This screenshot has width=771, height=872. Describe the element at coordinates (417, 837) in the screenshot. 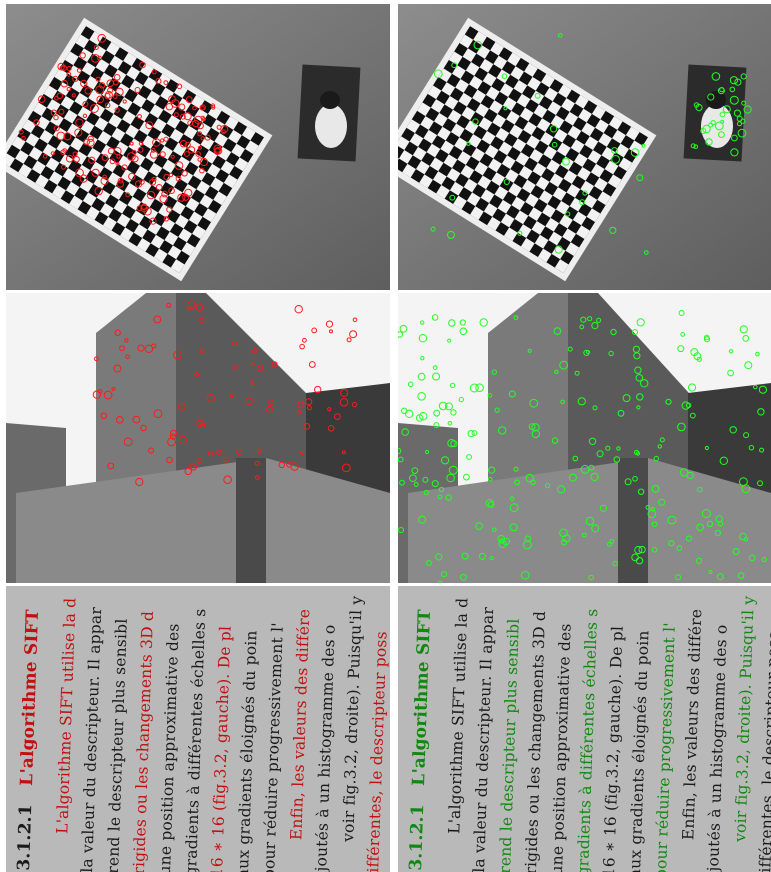

I see `heading-number: 3.1.2.1` at that location.